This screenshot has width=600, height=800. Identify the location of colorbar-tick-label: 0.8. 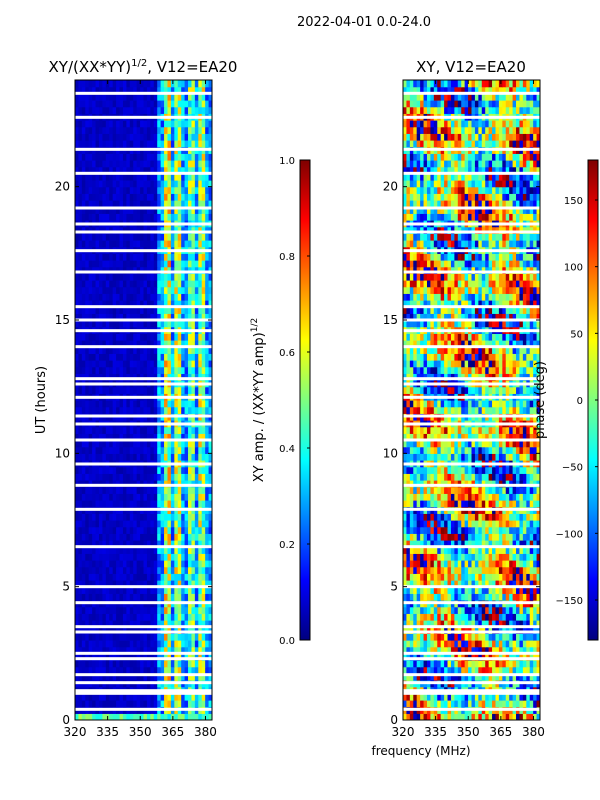
(287, 257).